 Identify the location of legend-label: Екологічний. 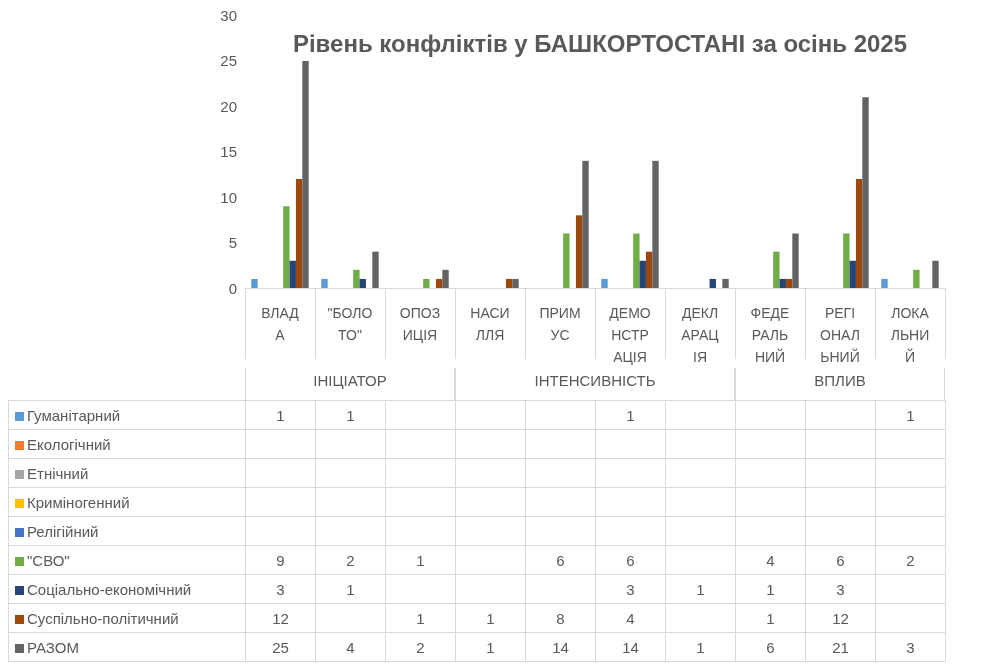
(127, 444).